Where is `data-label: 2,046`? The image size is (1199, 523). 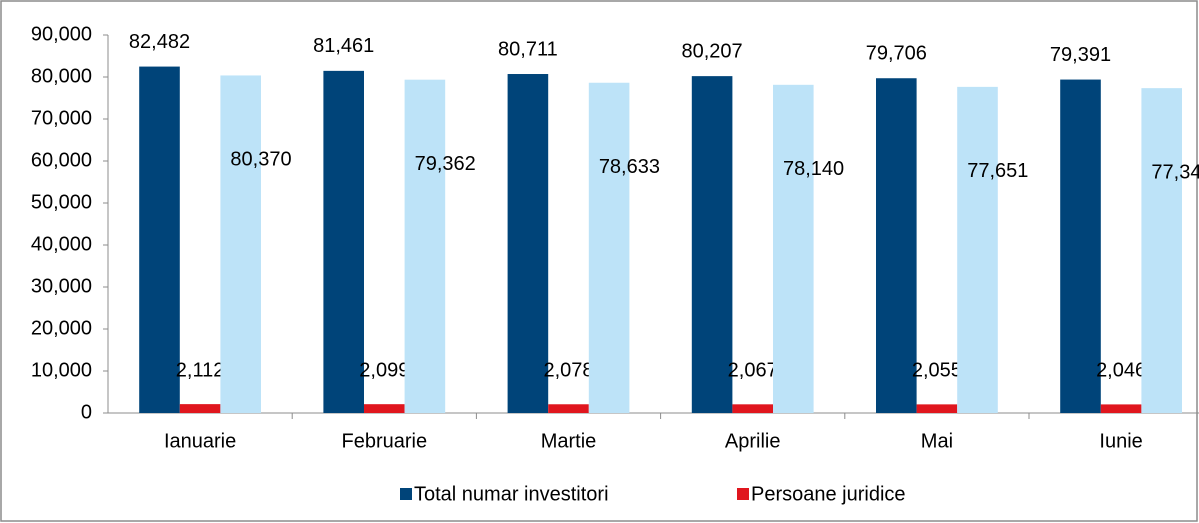 data-label: 2,046 is located at coordinates (1121, 371).